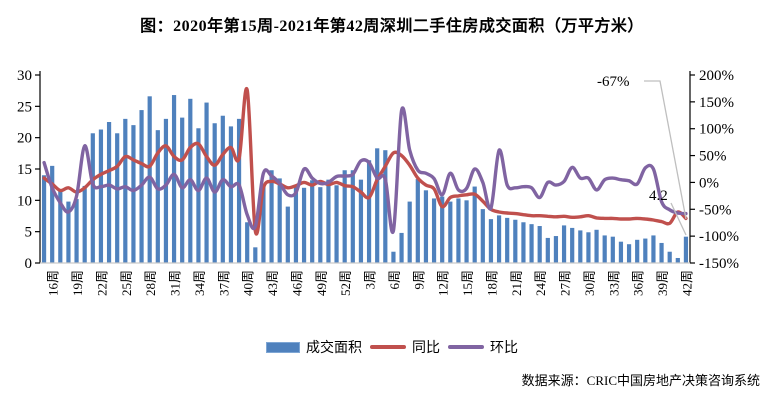 The width and height of the screenshot is (784, 408). I want to click on x-axis-label: 15周, so click(467, 283).